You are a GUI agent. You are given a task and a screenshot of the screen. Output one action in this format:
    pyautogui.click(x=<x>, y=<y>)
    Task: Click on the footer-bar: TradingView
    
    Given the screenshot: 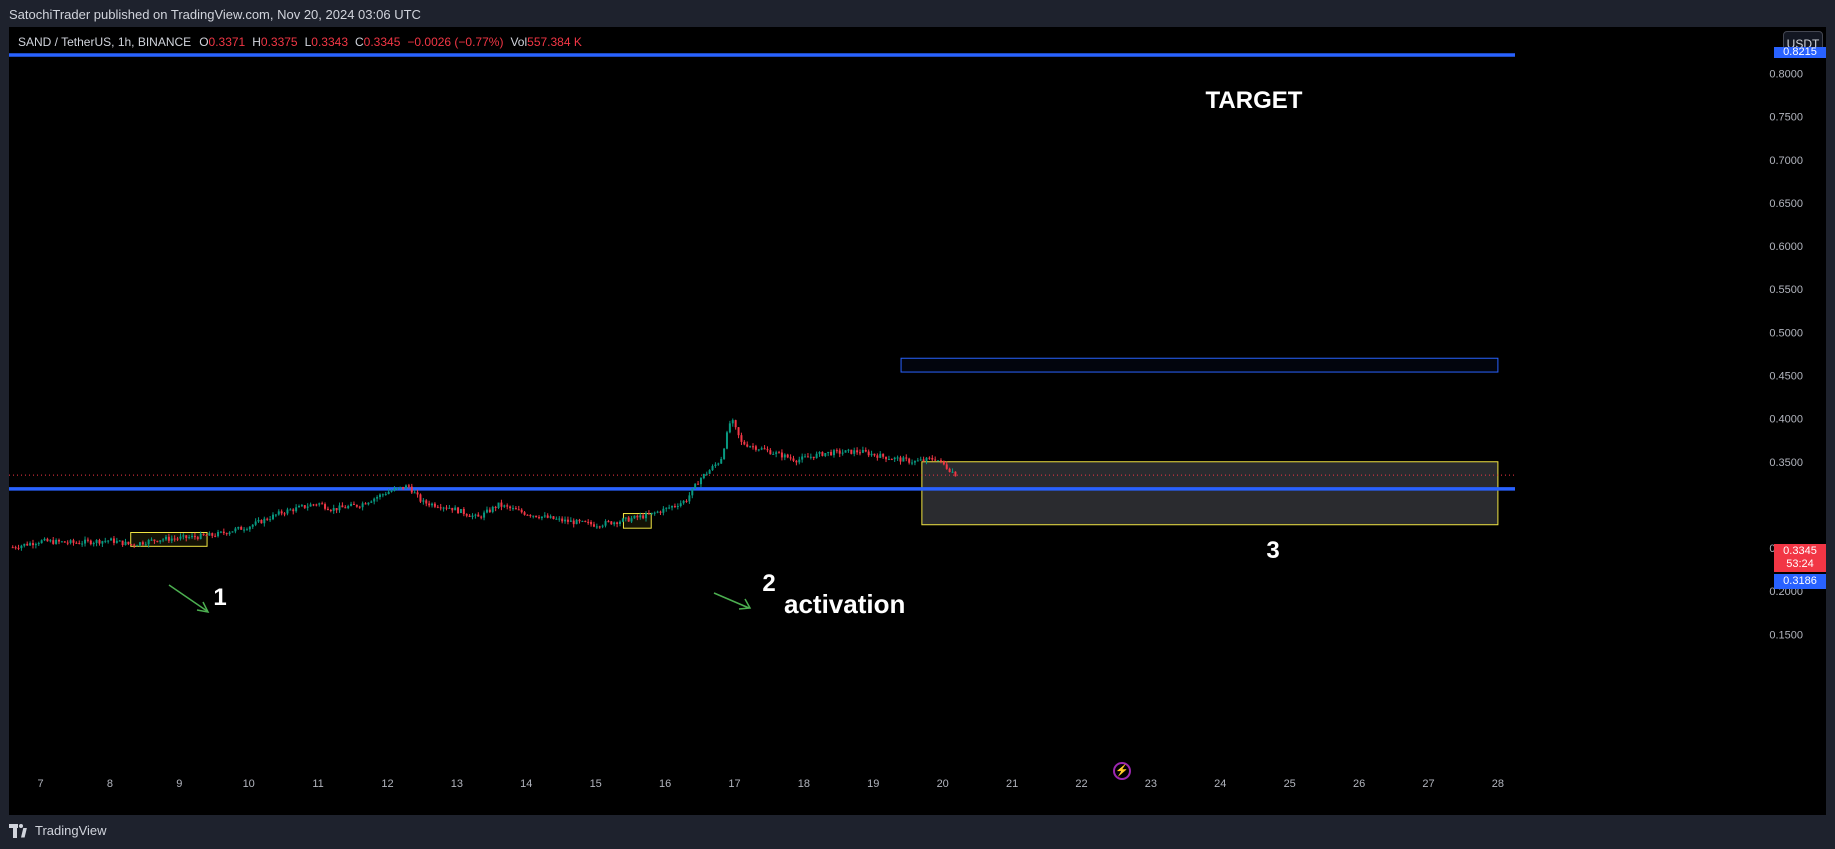 What is the action you would take?
    pyautogui.click(x=917, y=832)
    